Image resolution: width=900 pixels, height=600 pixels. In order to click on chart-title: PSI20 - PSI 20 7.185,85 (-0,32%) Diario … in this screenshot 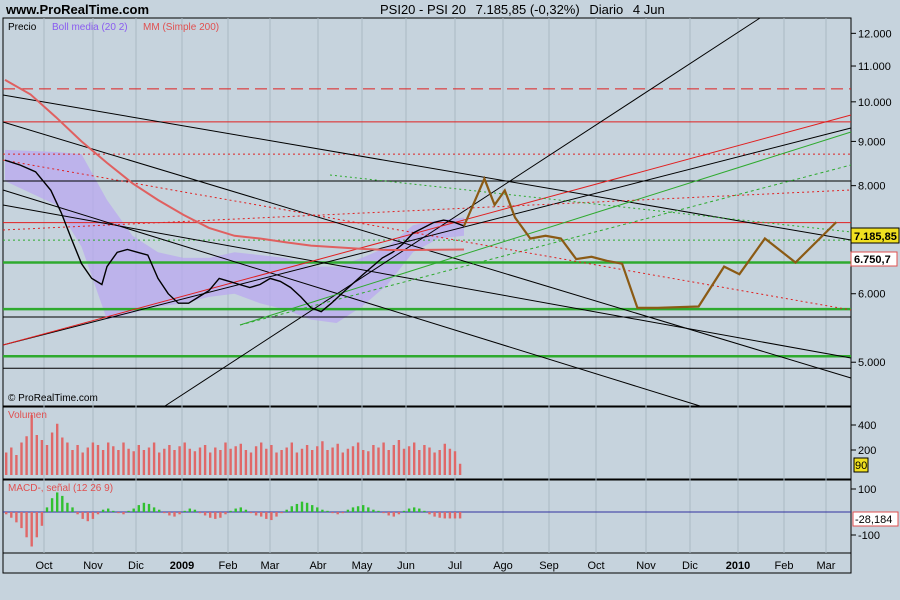, I will do `click(525, 9)`.